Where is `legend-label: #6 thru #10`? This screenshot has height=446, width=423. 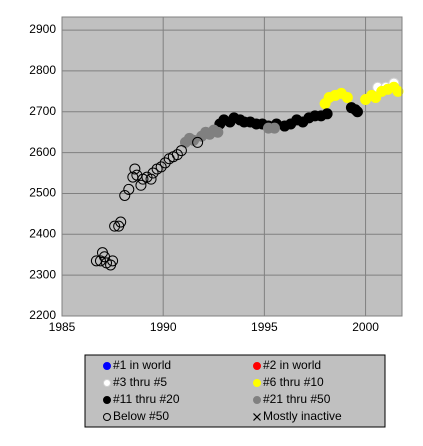
legend-label: #6 thru #10 is located at coordinates (293, 382).